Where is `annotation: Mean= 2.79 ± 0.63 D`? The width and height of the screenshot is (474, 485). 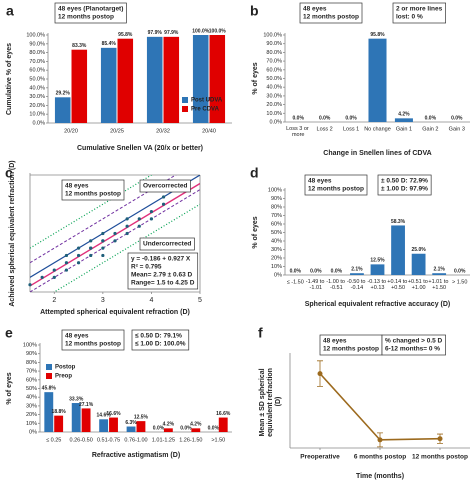 annotation: Mean= 2.79 ± 0.63 D is located at coordinates (162, 275).